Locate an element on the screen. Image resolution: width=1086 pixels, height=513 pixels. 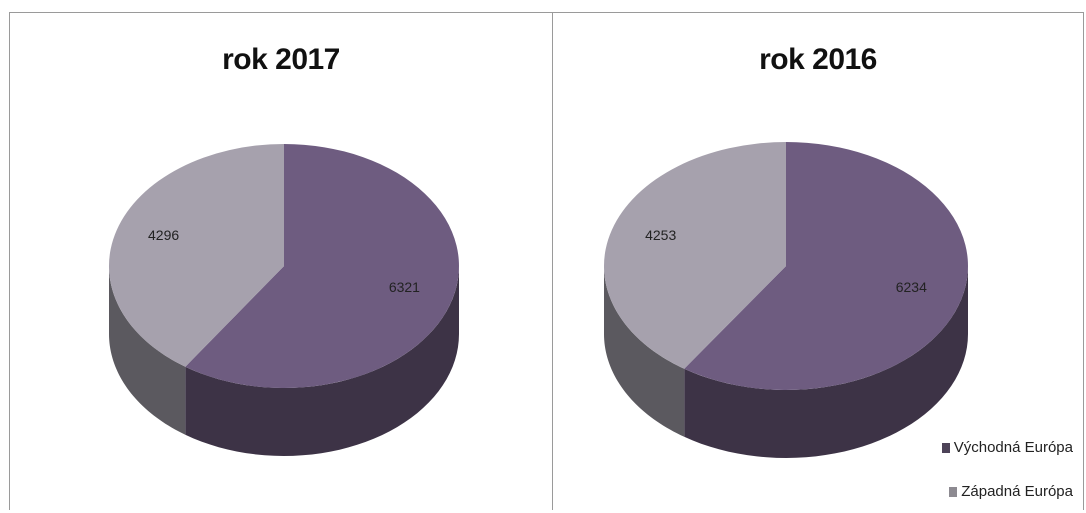
pie-data-label: 6234 is located at coordinates (911, 287).